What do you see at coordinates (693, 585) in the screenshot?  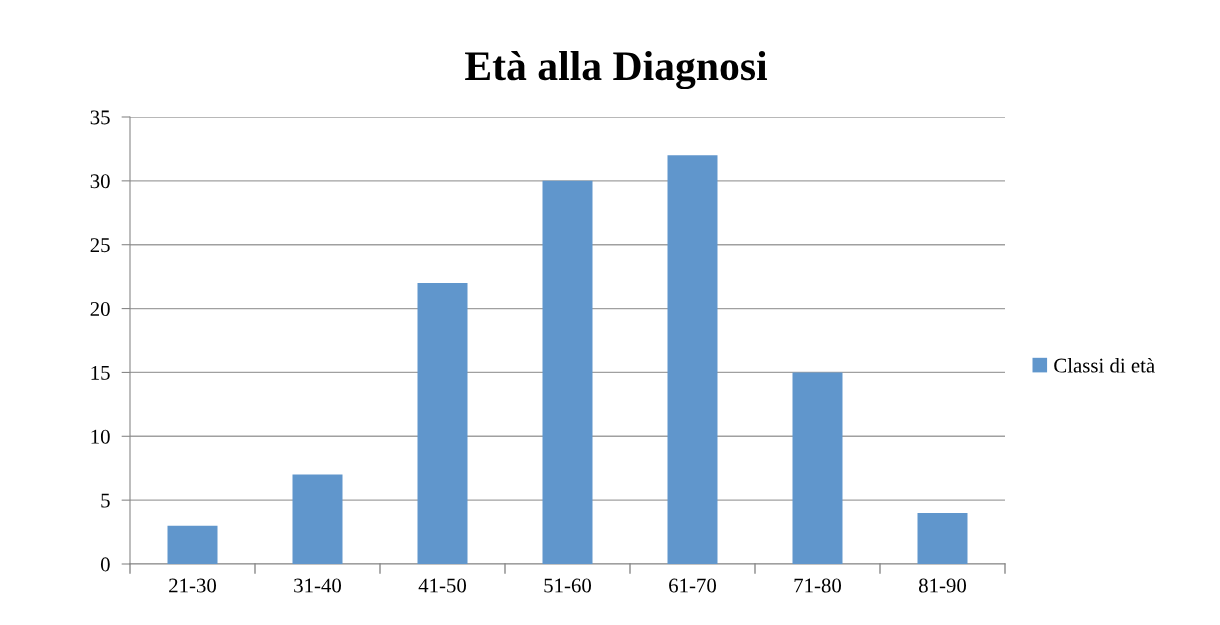 I see `x-tick-label: 61-70` at bounding box center [693, 585].